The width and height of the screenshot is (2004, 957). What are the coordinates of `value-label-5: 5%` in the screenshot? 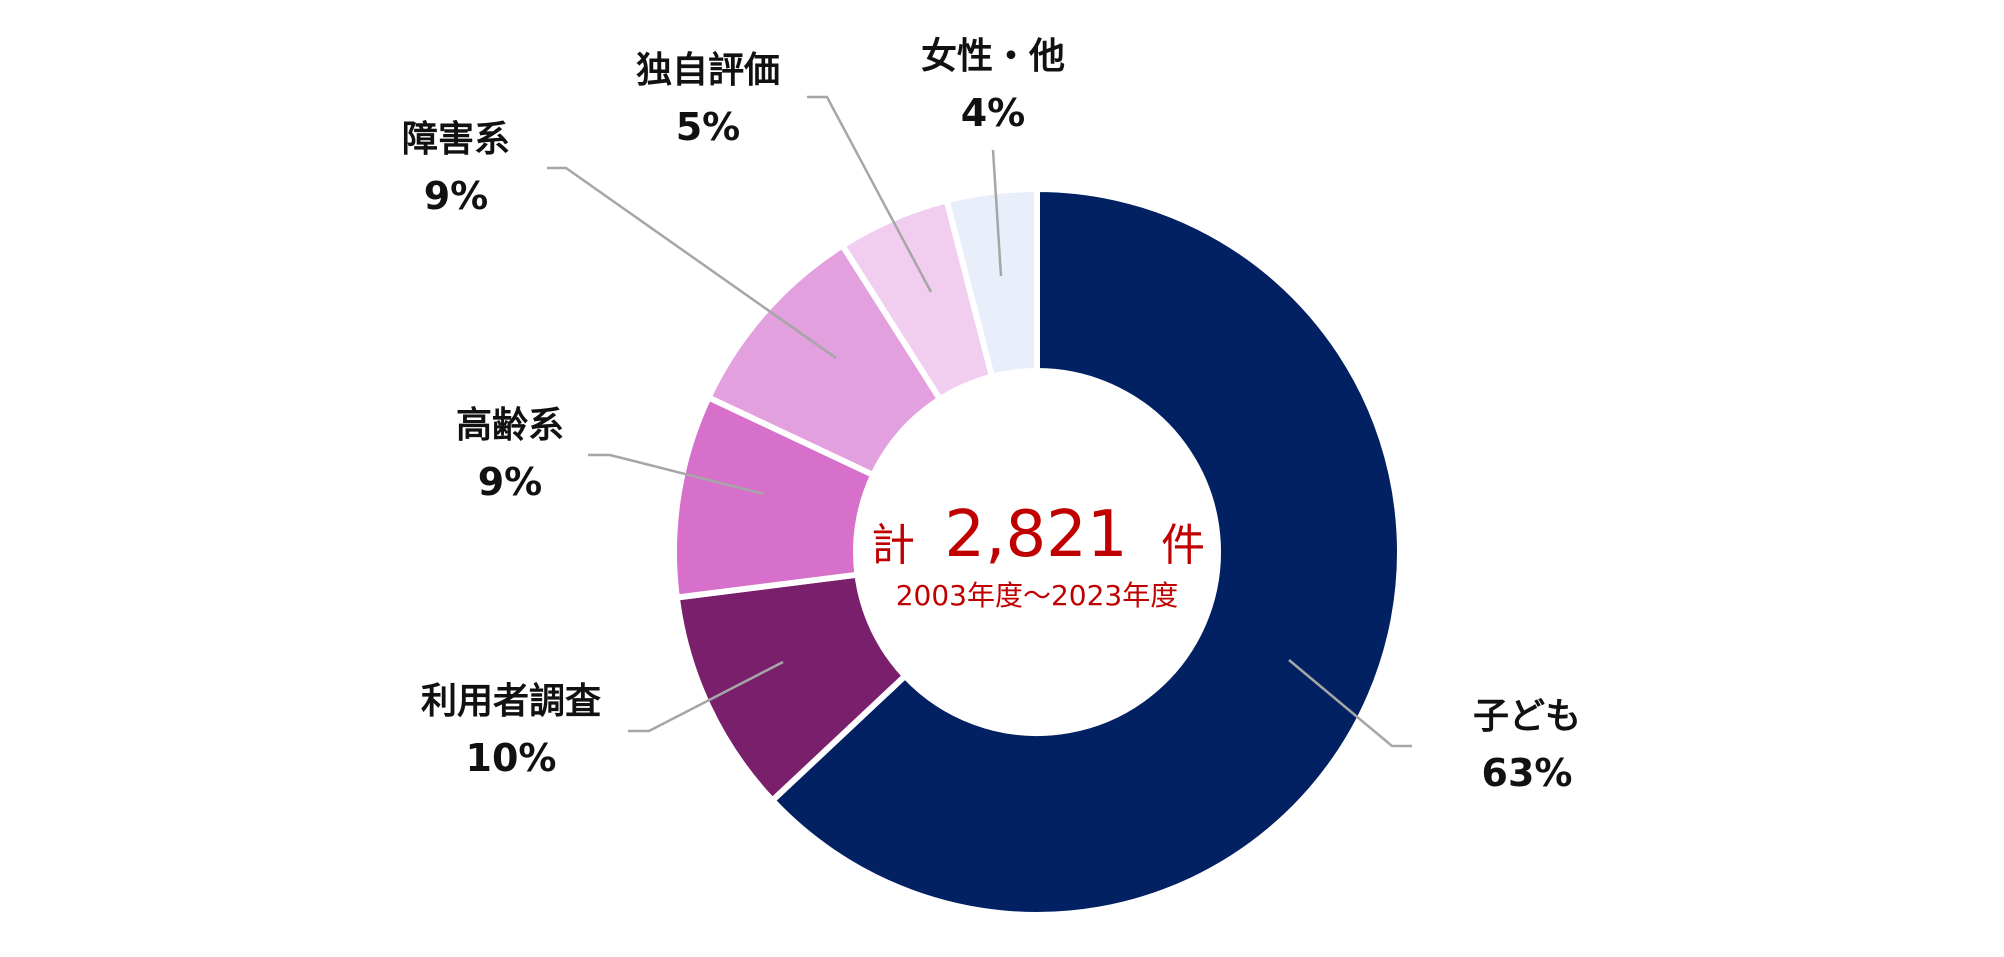 It's located at (708, 127).